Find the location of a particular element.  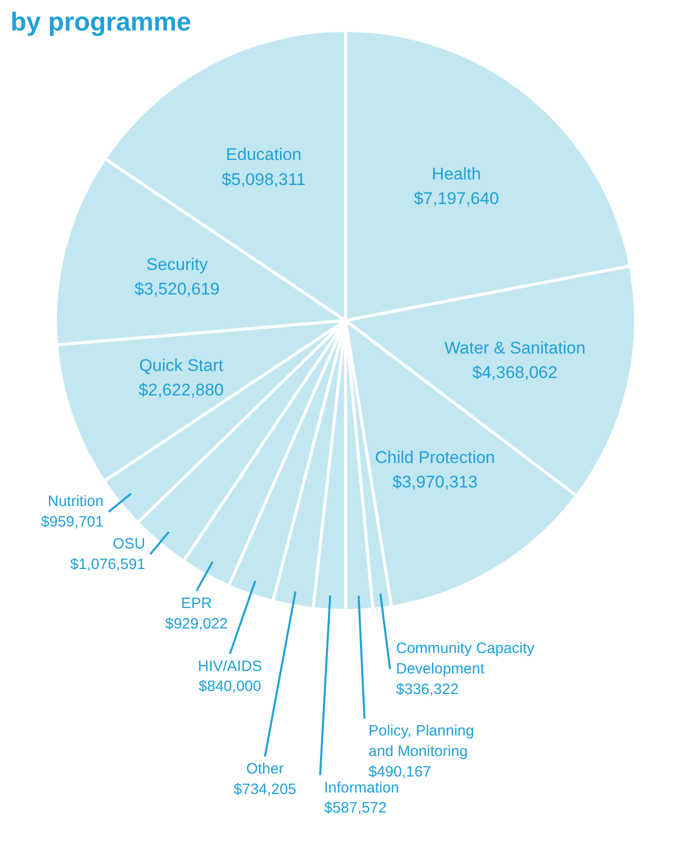

slice-label: Quick Start is located at coordinates (181, 365).